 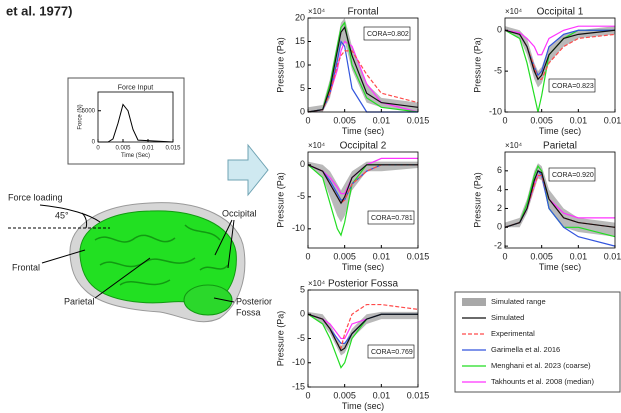 What do you see at coordinates (135, 156) in the screenshot?
I see `x-axis-label: Time (Sec)` at bounding box center [135, 156].